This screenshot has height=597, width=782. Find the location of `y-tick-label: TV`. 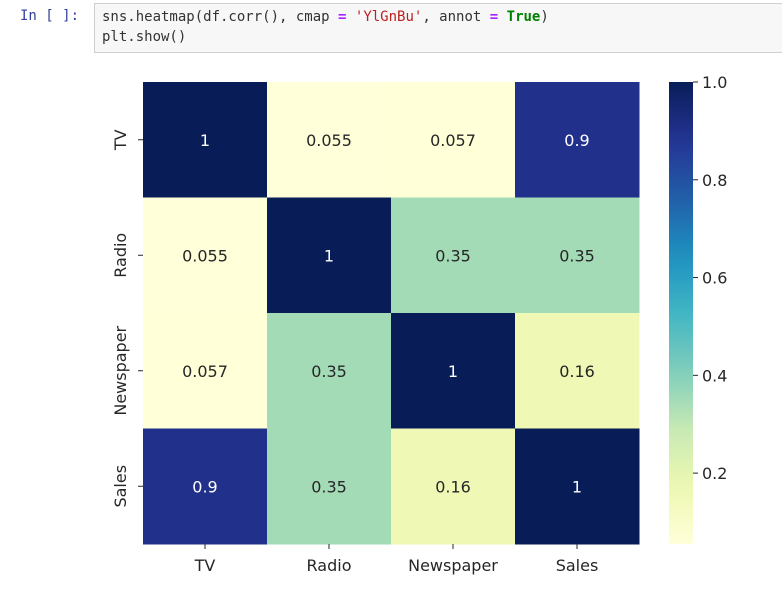

y-tick-label: TV is located at coordinates (120, 140).